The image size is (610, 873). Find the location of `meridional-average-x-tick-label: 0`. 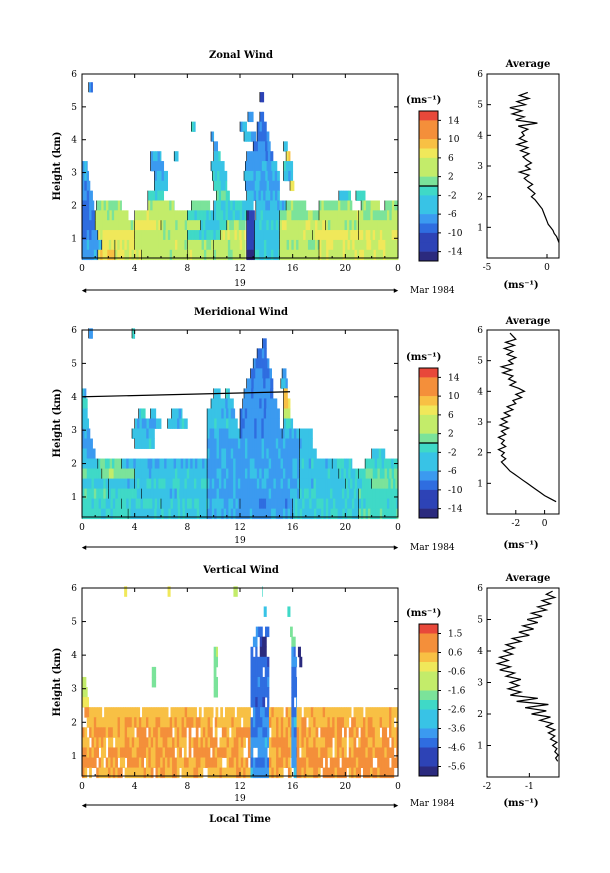

meridional-average-x-tick-label: 0 is located at coordinates (545, 524).